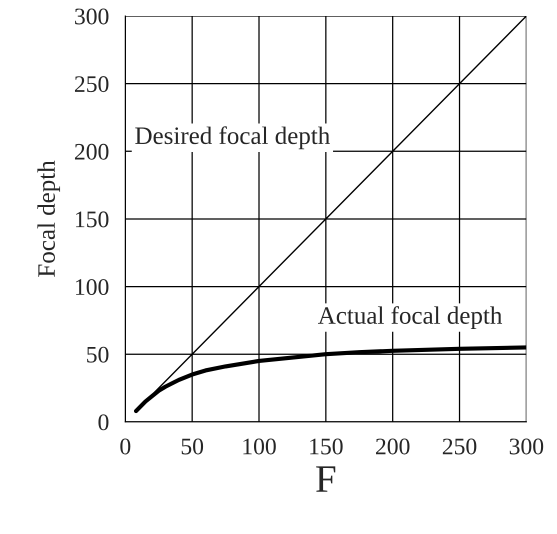 The height and width of the screenshot is (534, 557). What do you see at coordinates (410, 318) in the screenshot?
I see `annotation: Actual focal depth` at bounding box center [410, 318].